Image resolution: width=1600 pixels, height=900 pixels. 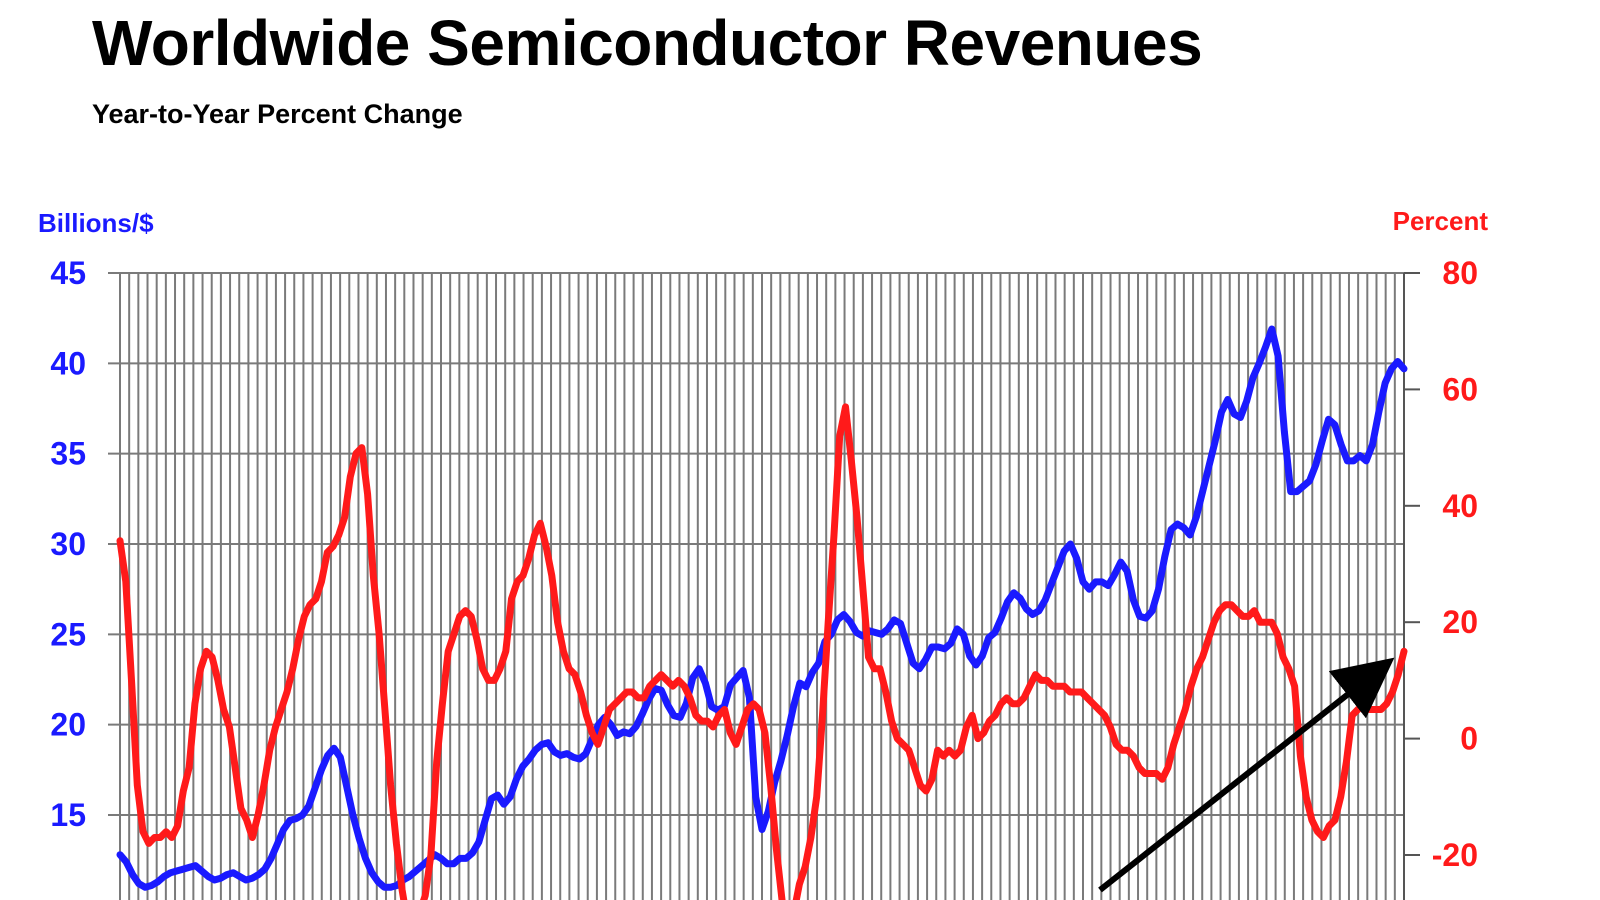 What do you see at coordinates (68, 363) in the screenshot?
I see `left-tick-label: 40` at bounding box center [68, 363].